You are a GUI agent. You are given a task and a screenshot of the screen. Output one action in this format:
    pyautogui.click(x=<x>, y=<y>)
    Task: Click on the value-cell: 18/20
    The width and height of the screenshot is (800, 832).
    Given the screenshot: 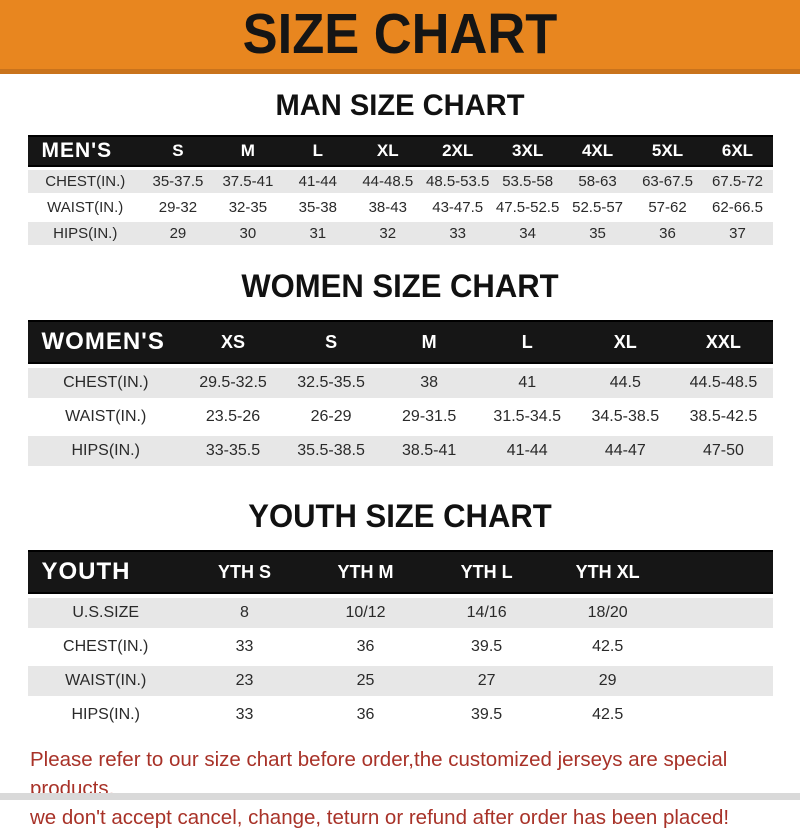 What is the action you would take?
    pyautogui.click(x=608, y=613)
    